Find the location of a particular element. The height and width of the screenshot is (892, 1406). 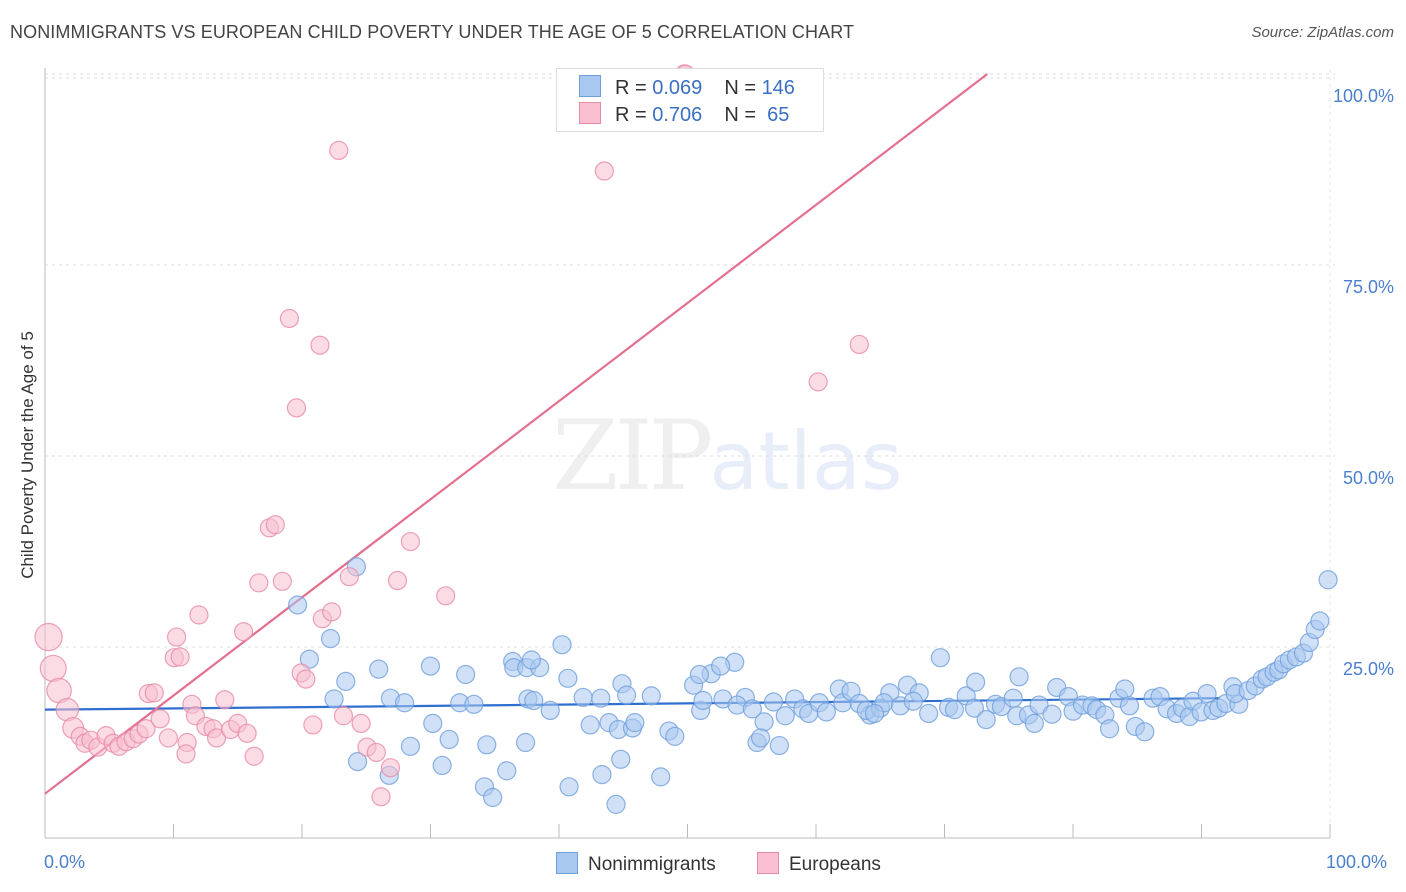

legend-row-europeans: R = 0.706 N = 65 is located at coordinates (684, 115).